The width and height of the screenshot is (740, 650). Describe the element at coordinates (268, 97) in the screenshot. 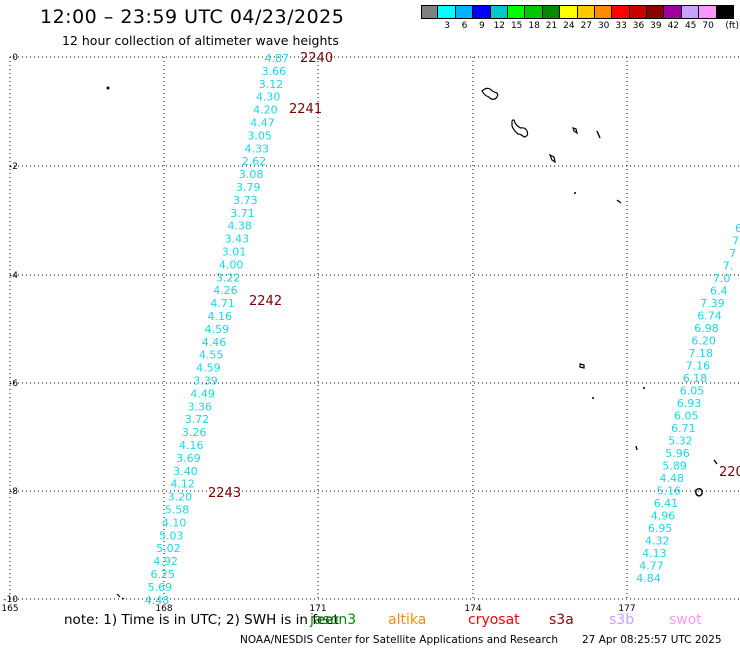

I see `swh-value: 4.30` at that location.